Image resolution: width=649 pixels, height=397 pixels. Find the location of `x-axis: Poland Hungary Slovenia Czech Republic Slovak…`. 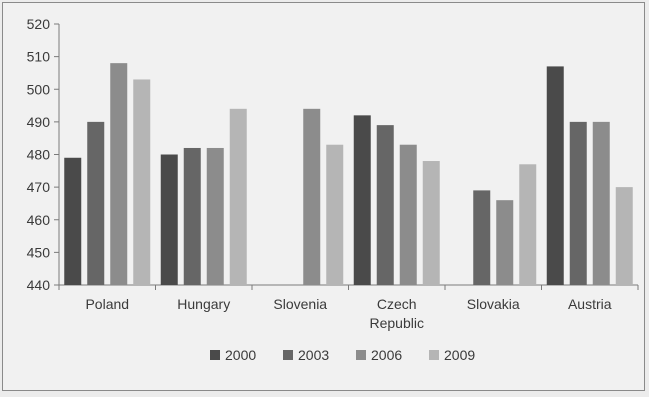

x-axis: Poland Hungary Slovenia Czech Republic Slovak… is located at coordinates (348, 307).